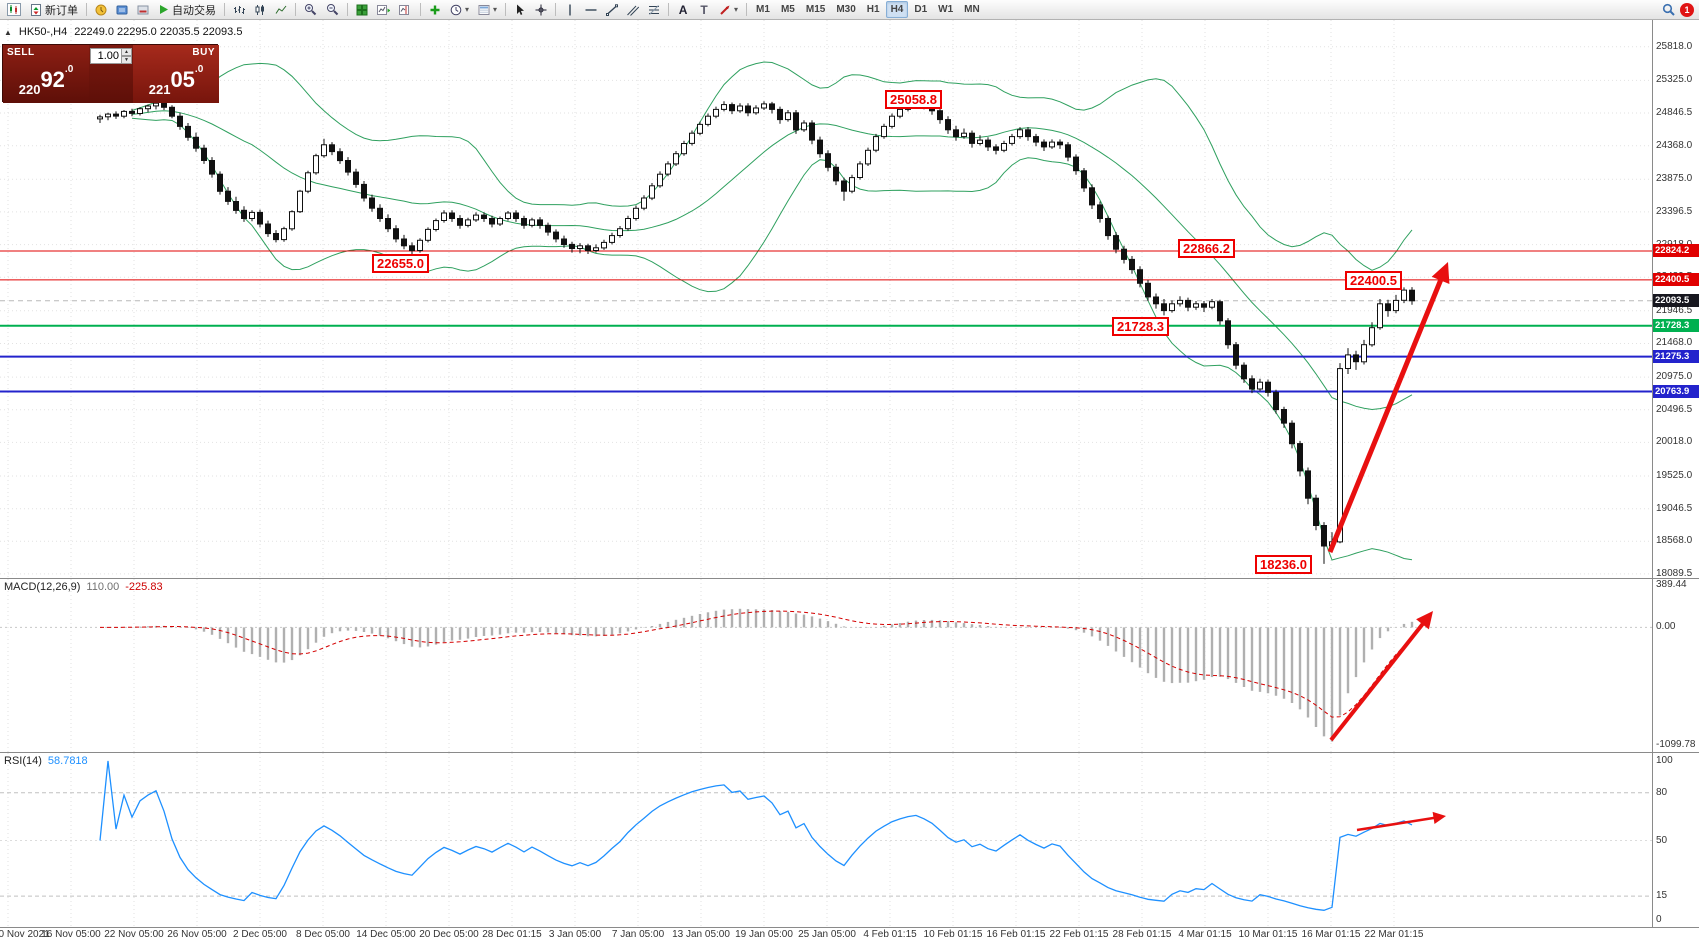  What do you see at coordinates (52, 79) in the screenshot?
I see `sell-price-big: 92` at bounding box center [52, 79].